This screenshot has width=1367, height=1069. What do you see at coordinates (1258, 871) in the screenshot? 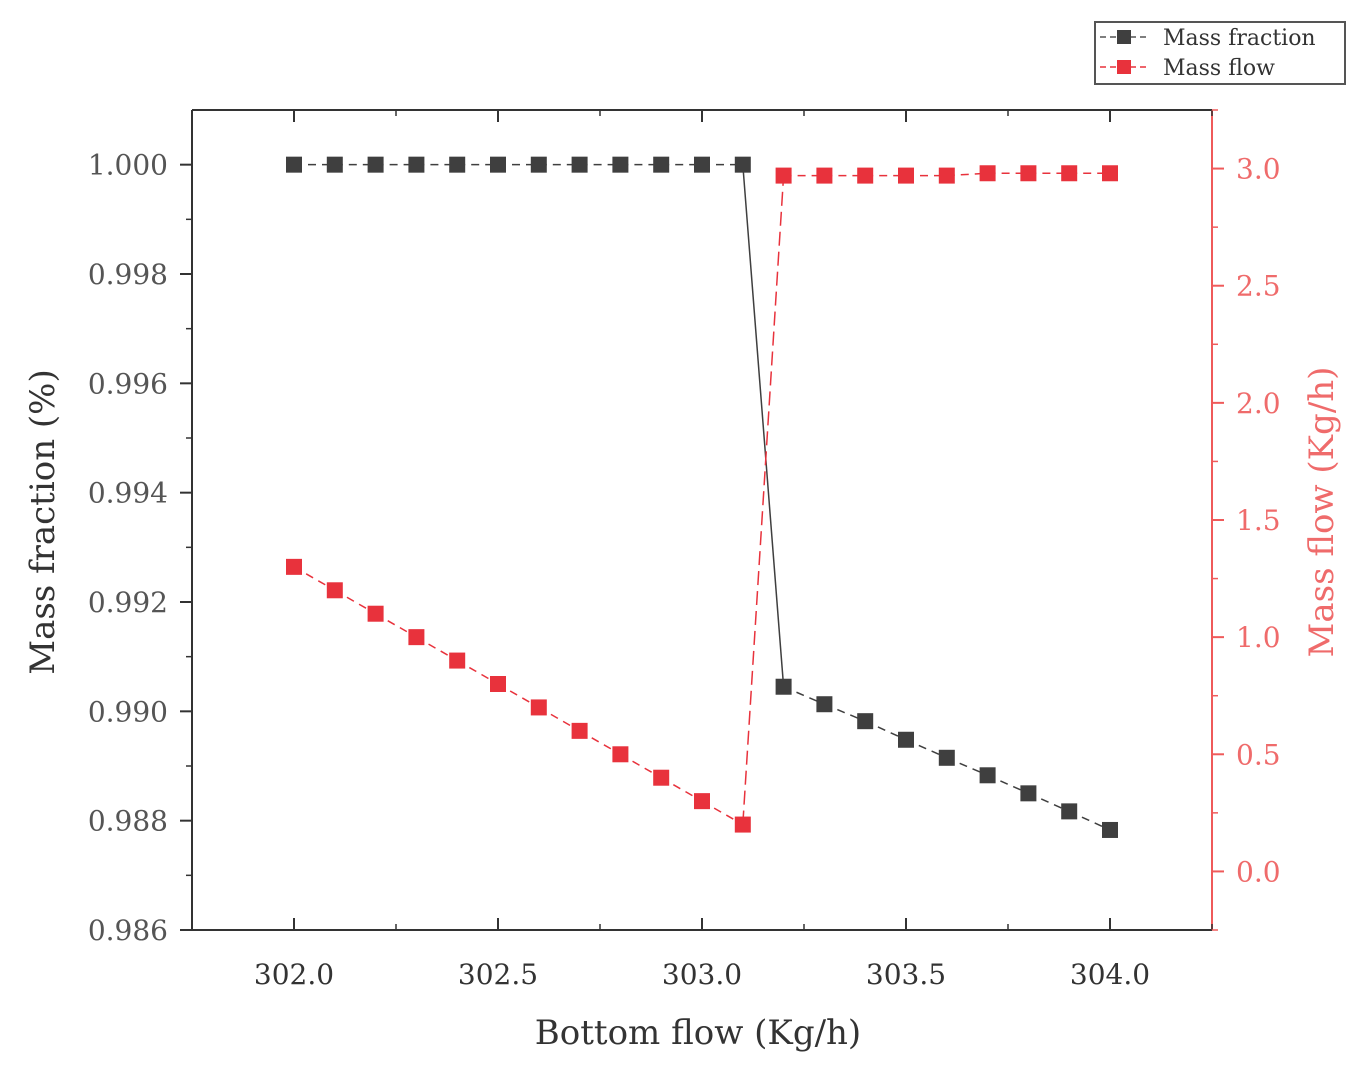
I see `y-right-tick-label: 0.0` at bounding box center [1258, 871].